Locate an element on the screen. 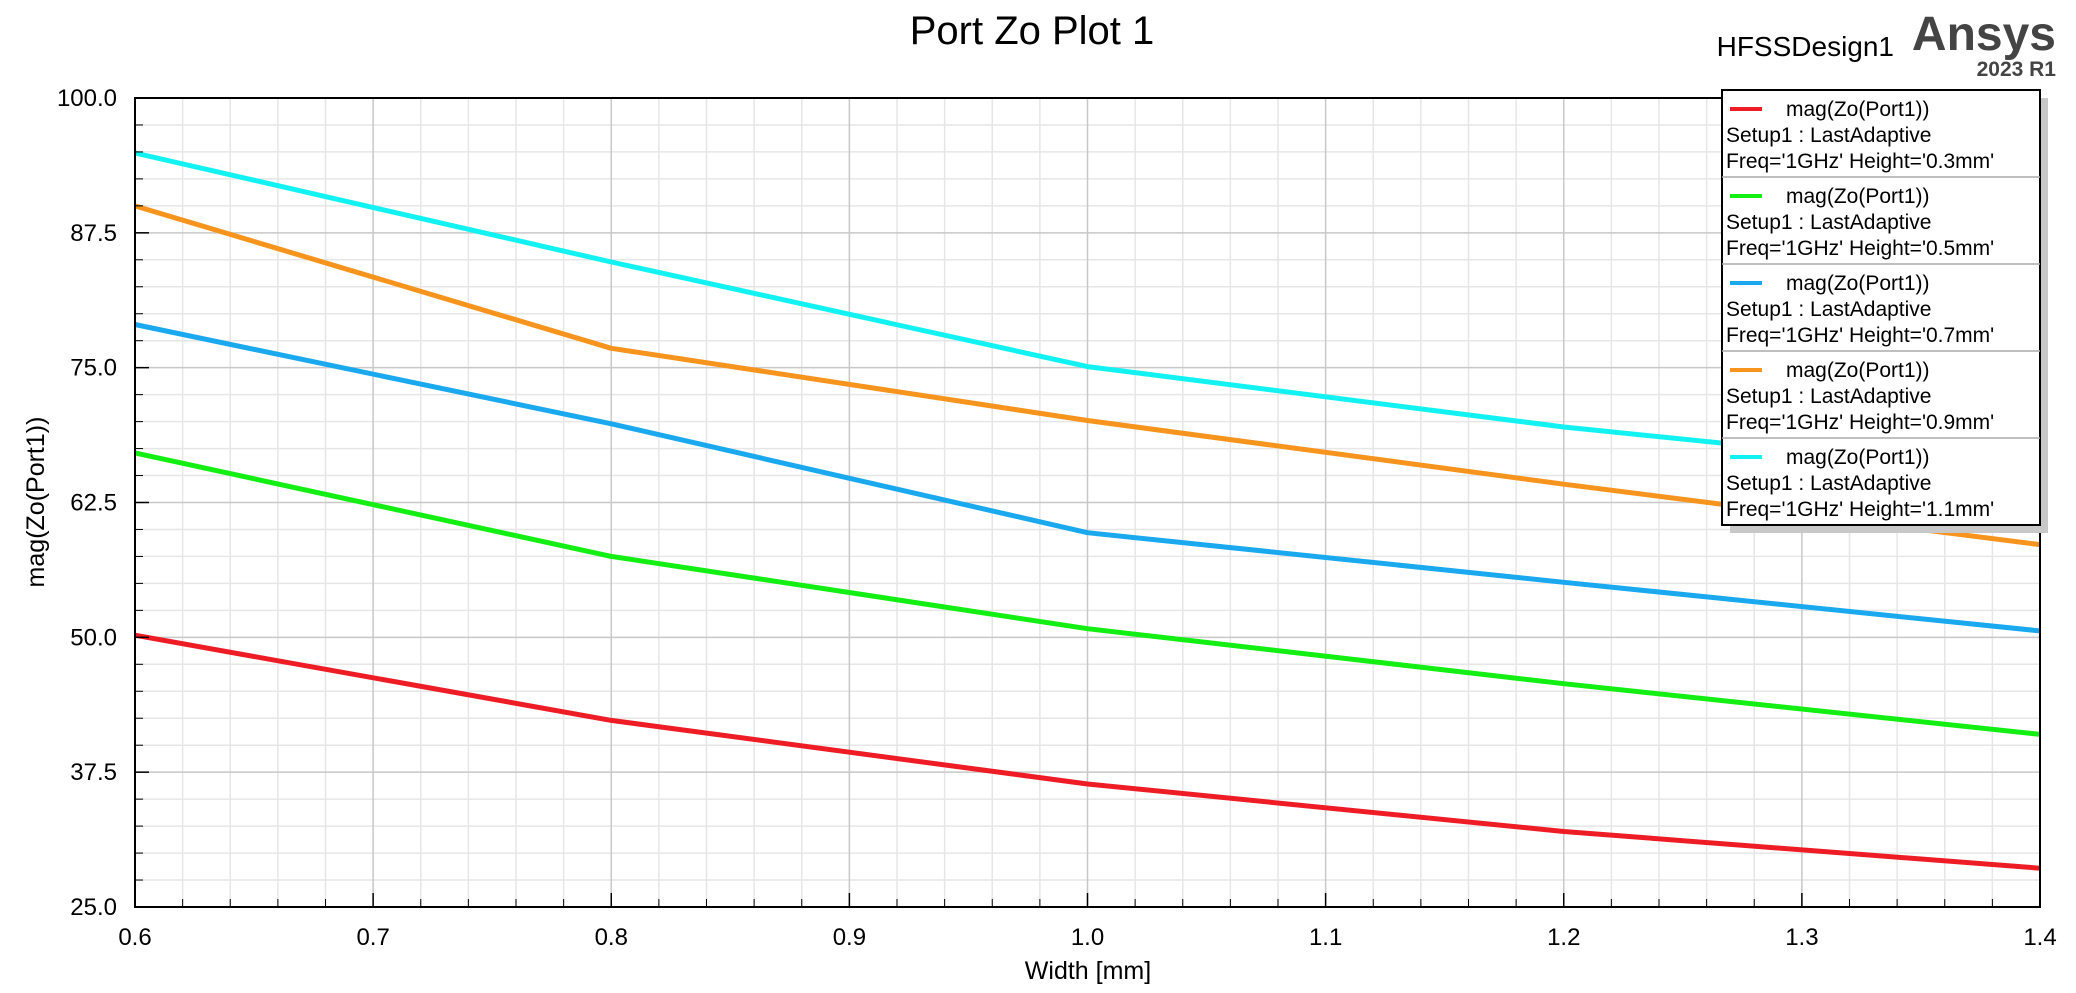  legend-variation: Freq='1GHz' Height='0.9mm' is located at coordinates (1860, 422).